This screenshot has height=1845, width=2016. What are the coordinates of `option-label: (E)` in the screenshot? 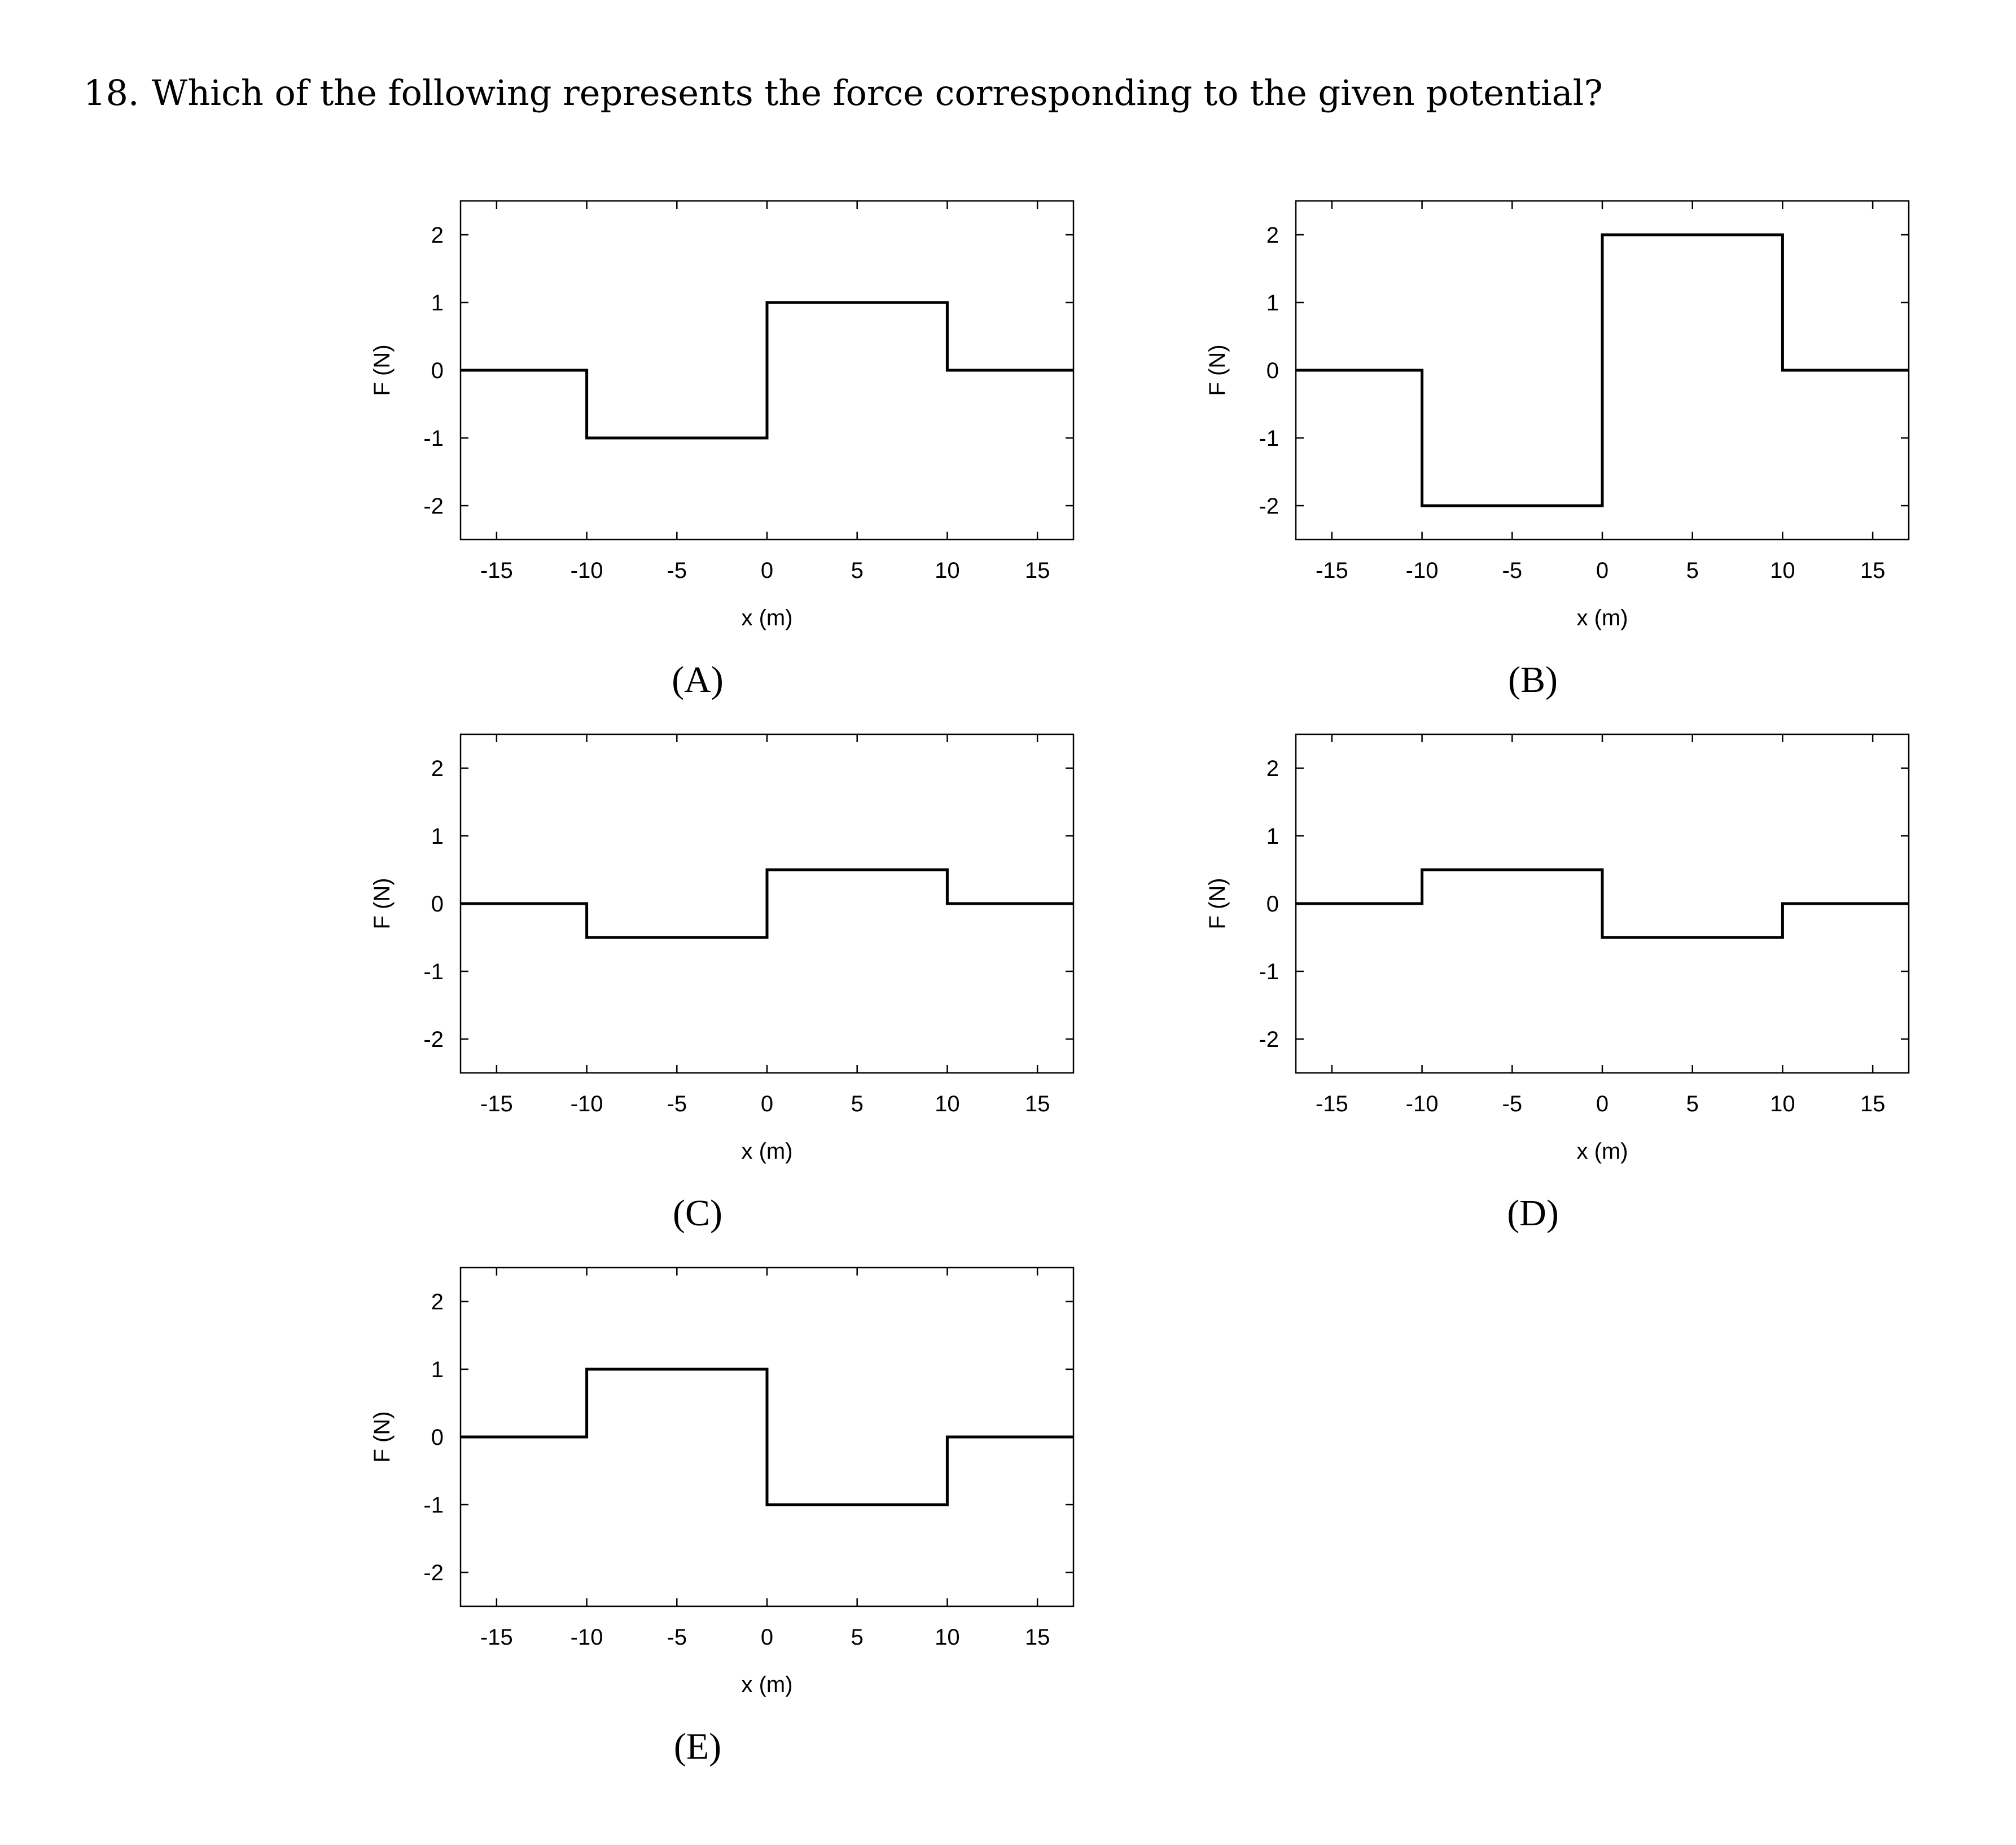 It's located at (697, 1747).